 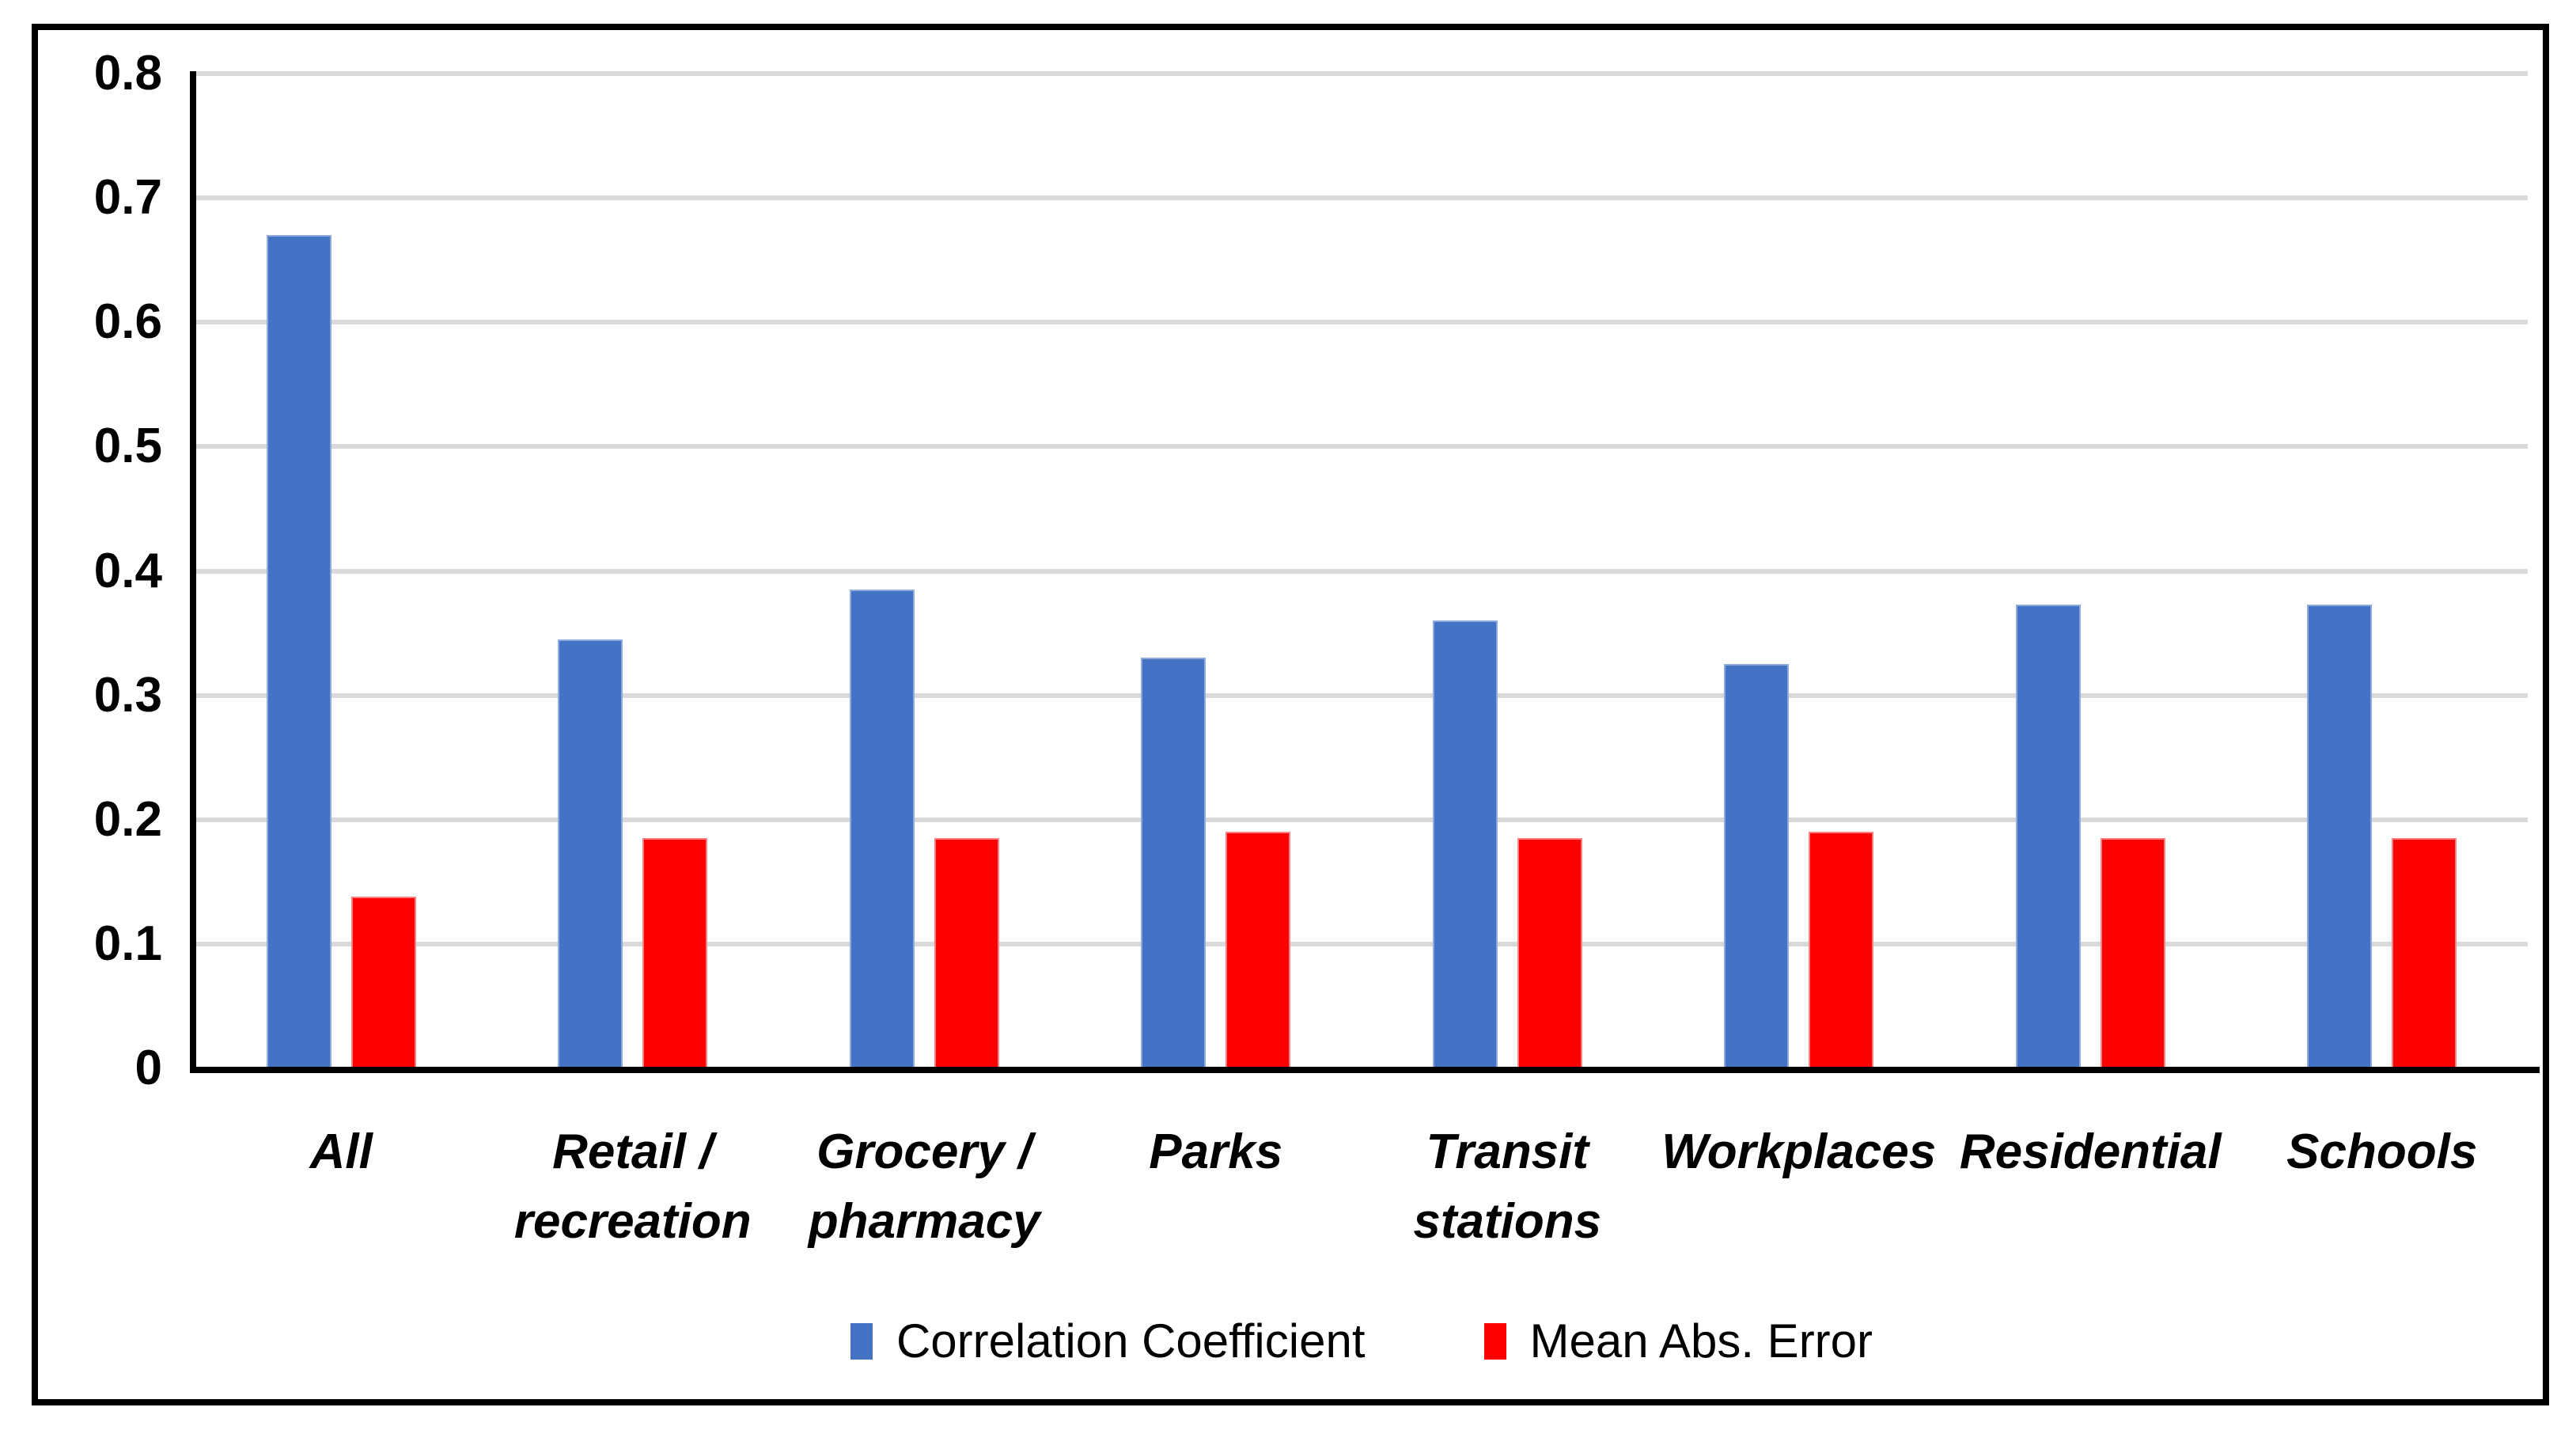 What do you see at coordinates (1507, 1152) in the screenshot?
I see `x-label-line: Transit` at bounding box center [1507, 1152].